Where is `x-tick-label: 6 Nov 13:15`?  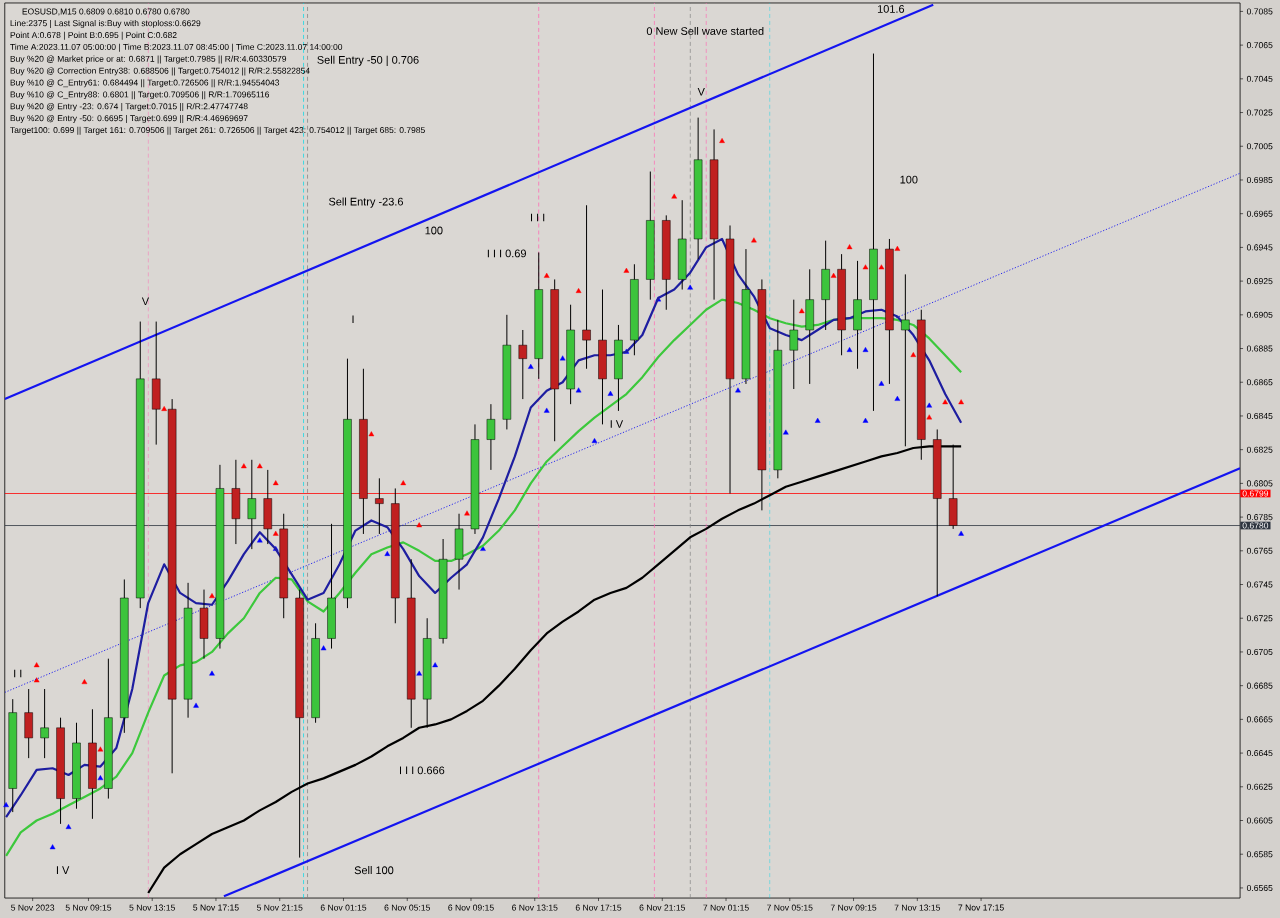 x-tick-label: 6 Nov 13:15 is located at coordinates (535, 907).